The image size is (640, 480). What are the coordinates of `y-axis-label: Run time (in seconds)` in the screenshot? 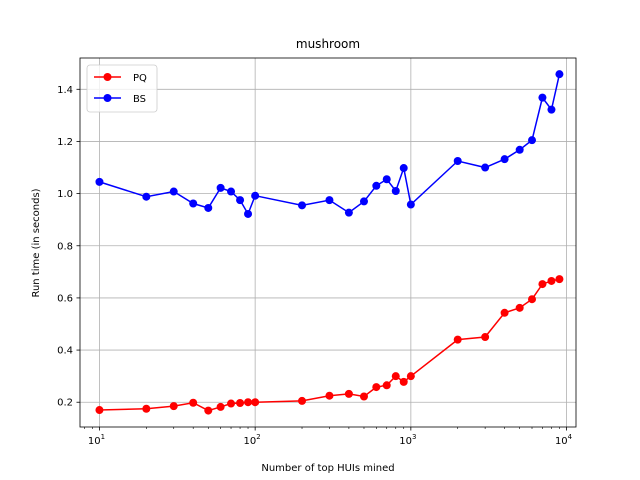 It's located at (36, 242).